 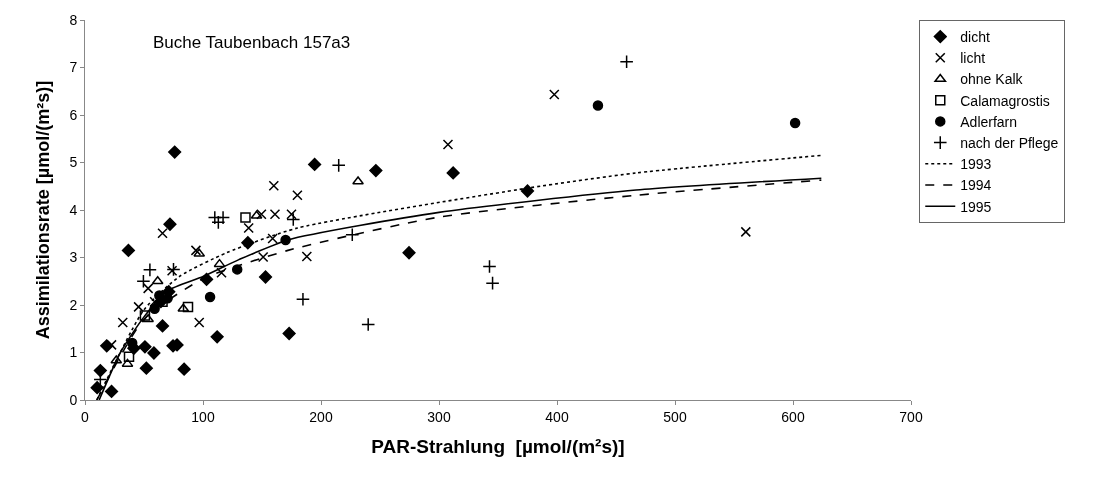 What do you see at coordinates (976, 206) in the screenshot?
I see `legend-label: 1995` at bounding box center [976, 206].